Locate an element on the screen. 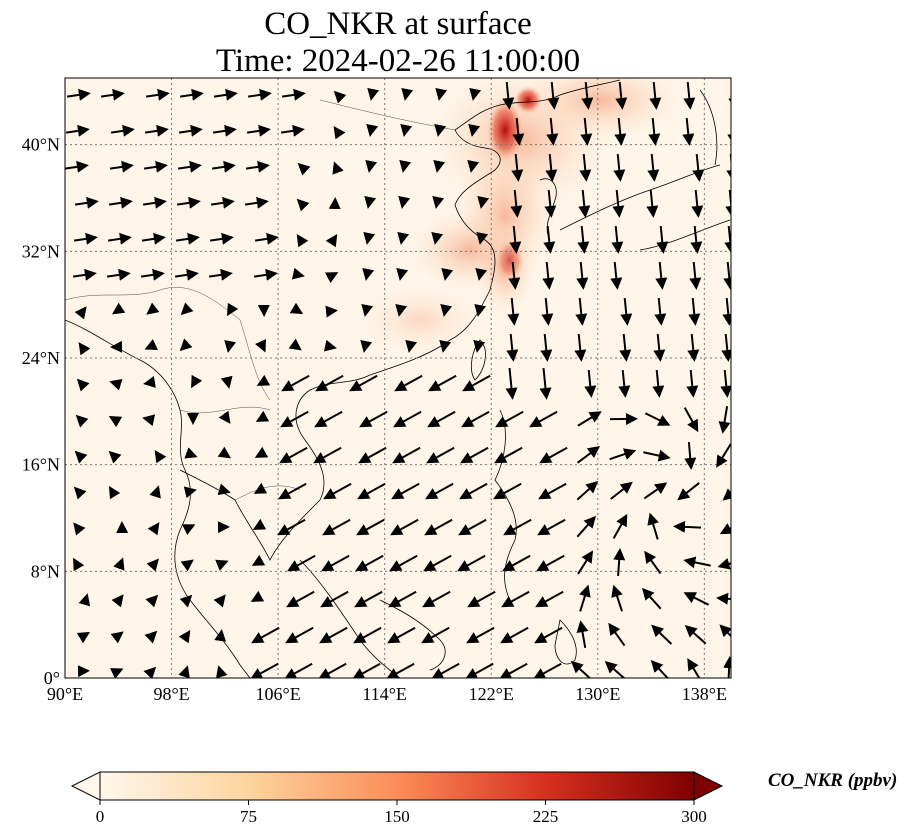 Image resolution: width=920 pixels, height=836 pixels. longitude-ticks: 90°E 98°E 106°E 114°E 122°E 130°E 138°E is located at coordinates (387, 694).